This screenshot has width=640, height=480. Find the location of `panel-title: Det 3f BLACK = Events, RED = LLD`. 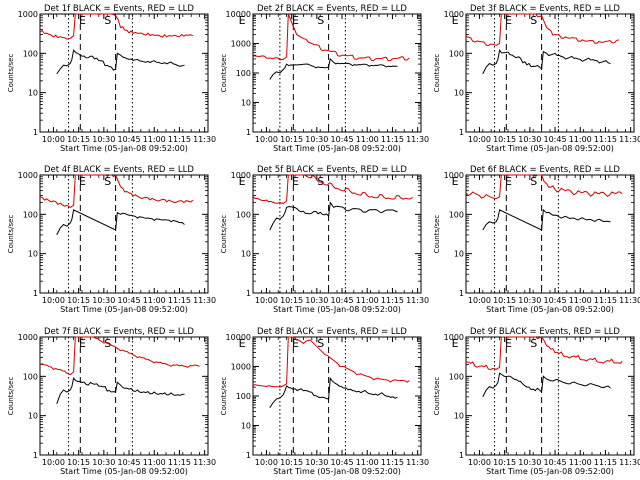

panel-title: Det 3f BLACK = Events, RED = LLD is located at coordinates (545, 9).